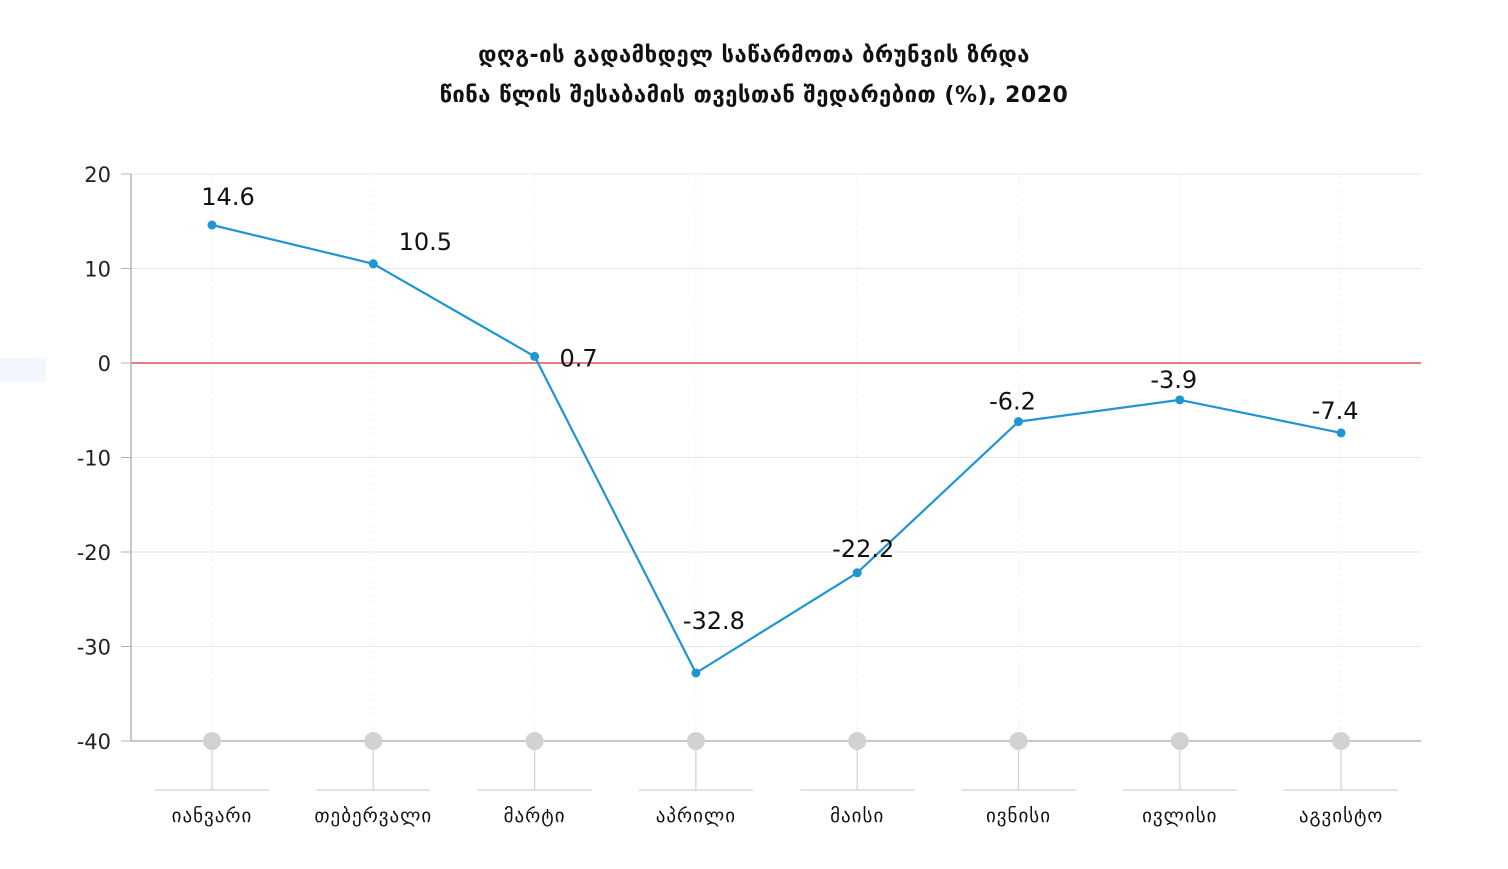 The height and width of the screenshot is (869, 1508). What do you see at coordinates (579, 358) in the screenshot?
I see `data-label: 0.7` at bounding box center [579, 358].